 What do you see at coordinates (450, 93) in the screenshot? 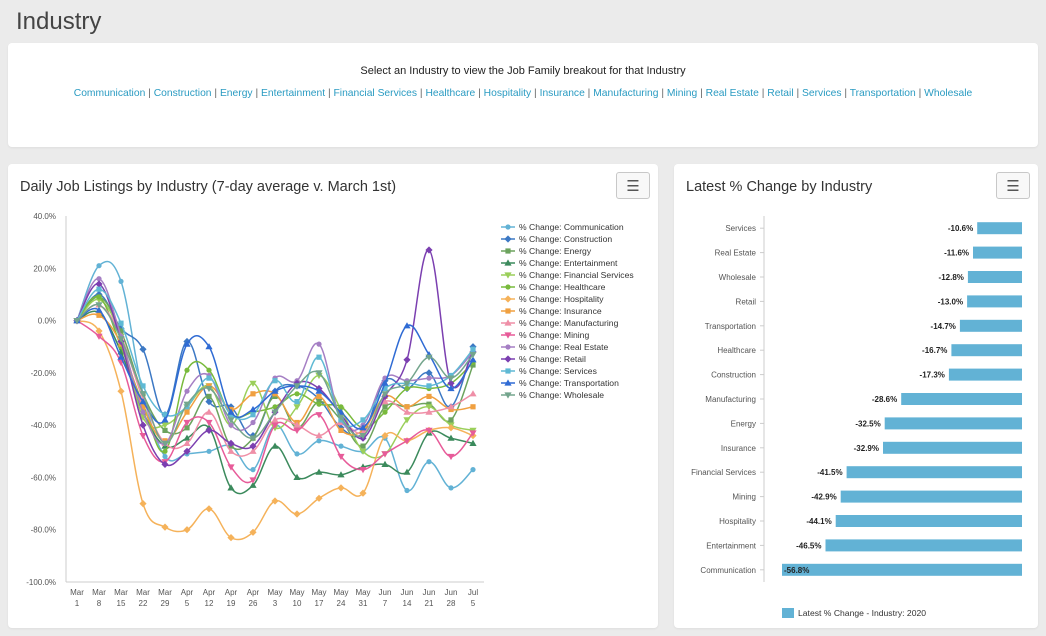
I see `industry-link-healthcare: Healthcare` at bounding box center [450, 93].